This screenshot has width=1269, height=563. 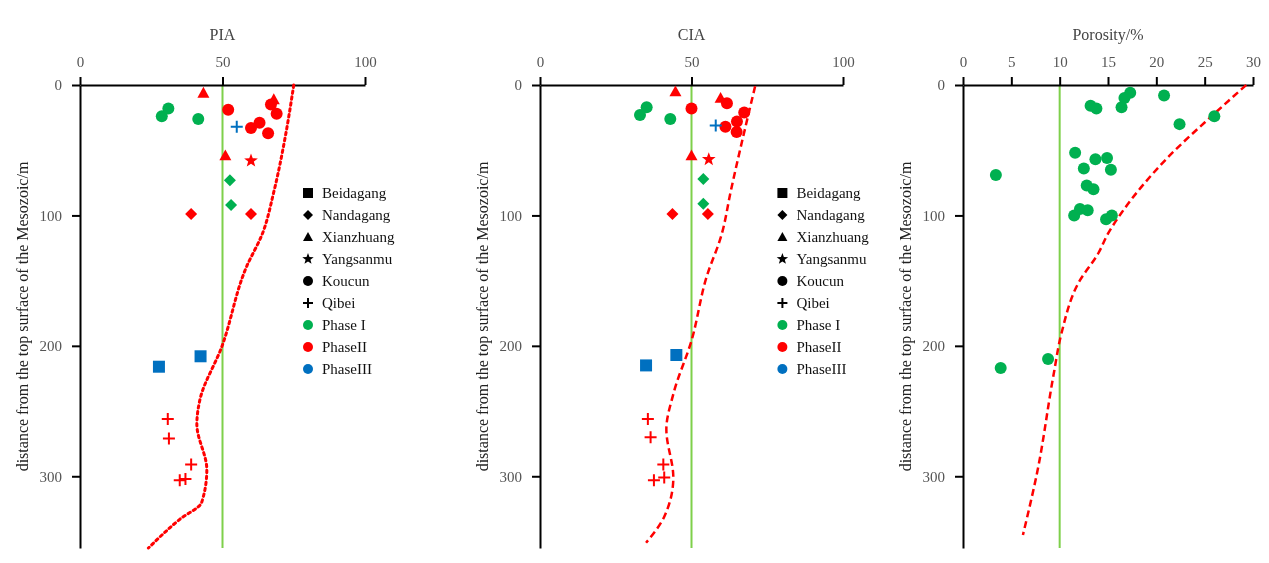 What do you see at coordinates (358, 237) in the screenshot?
I see `annotation: Xianzhuang` at bounding box center [358, 237].